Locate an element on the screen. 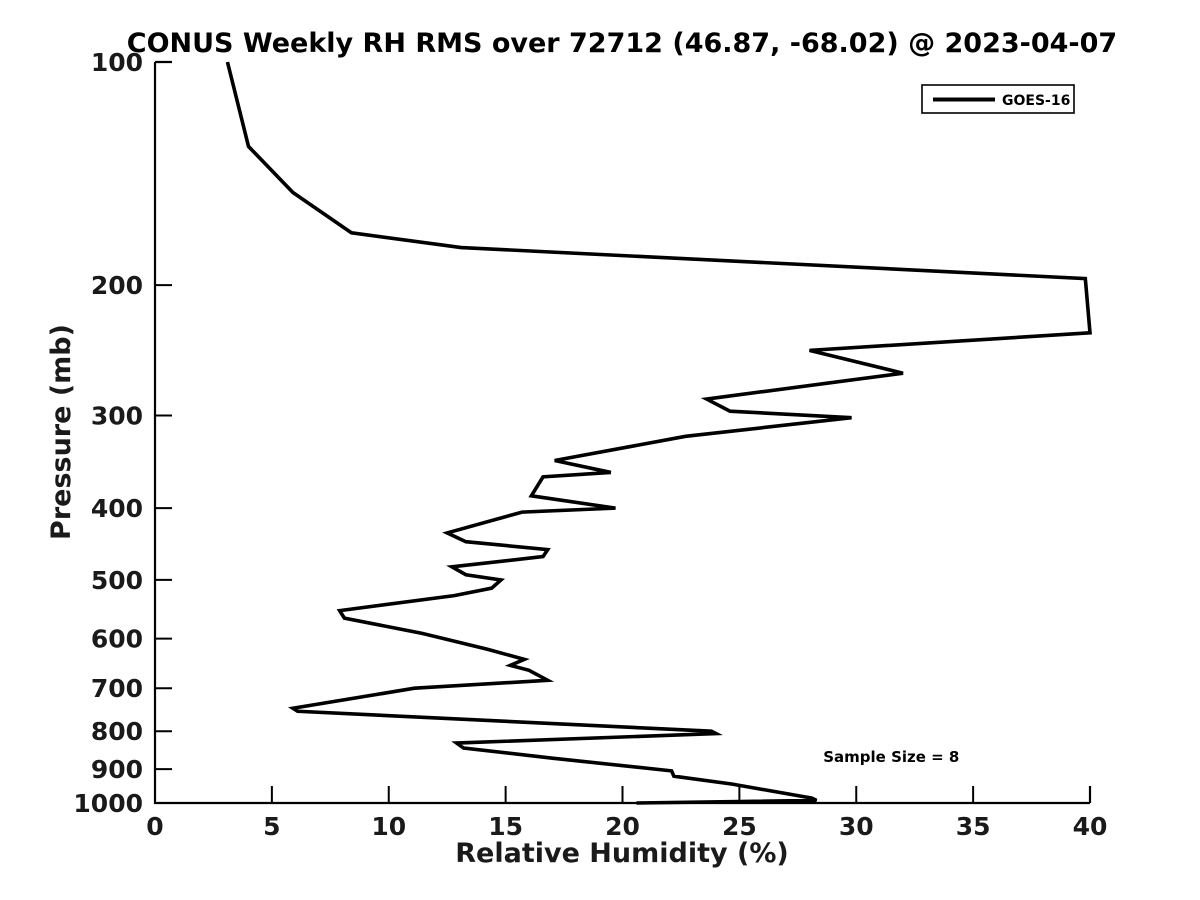 The width and height of the screenshot is (1200, 900). y-tick-label-1000: 1000 is located at coordinates (108, 803).